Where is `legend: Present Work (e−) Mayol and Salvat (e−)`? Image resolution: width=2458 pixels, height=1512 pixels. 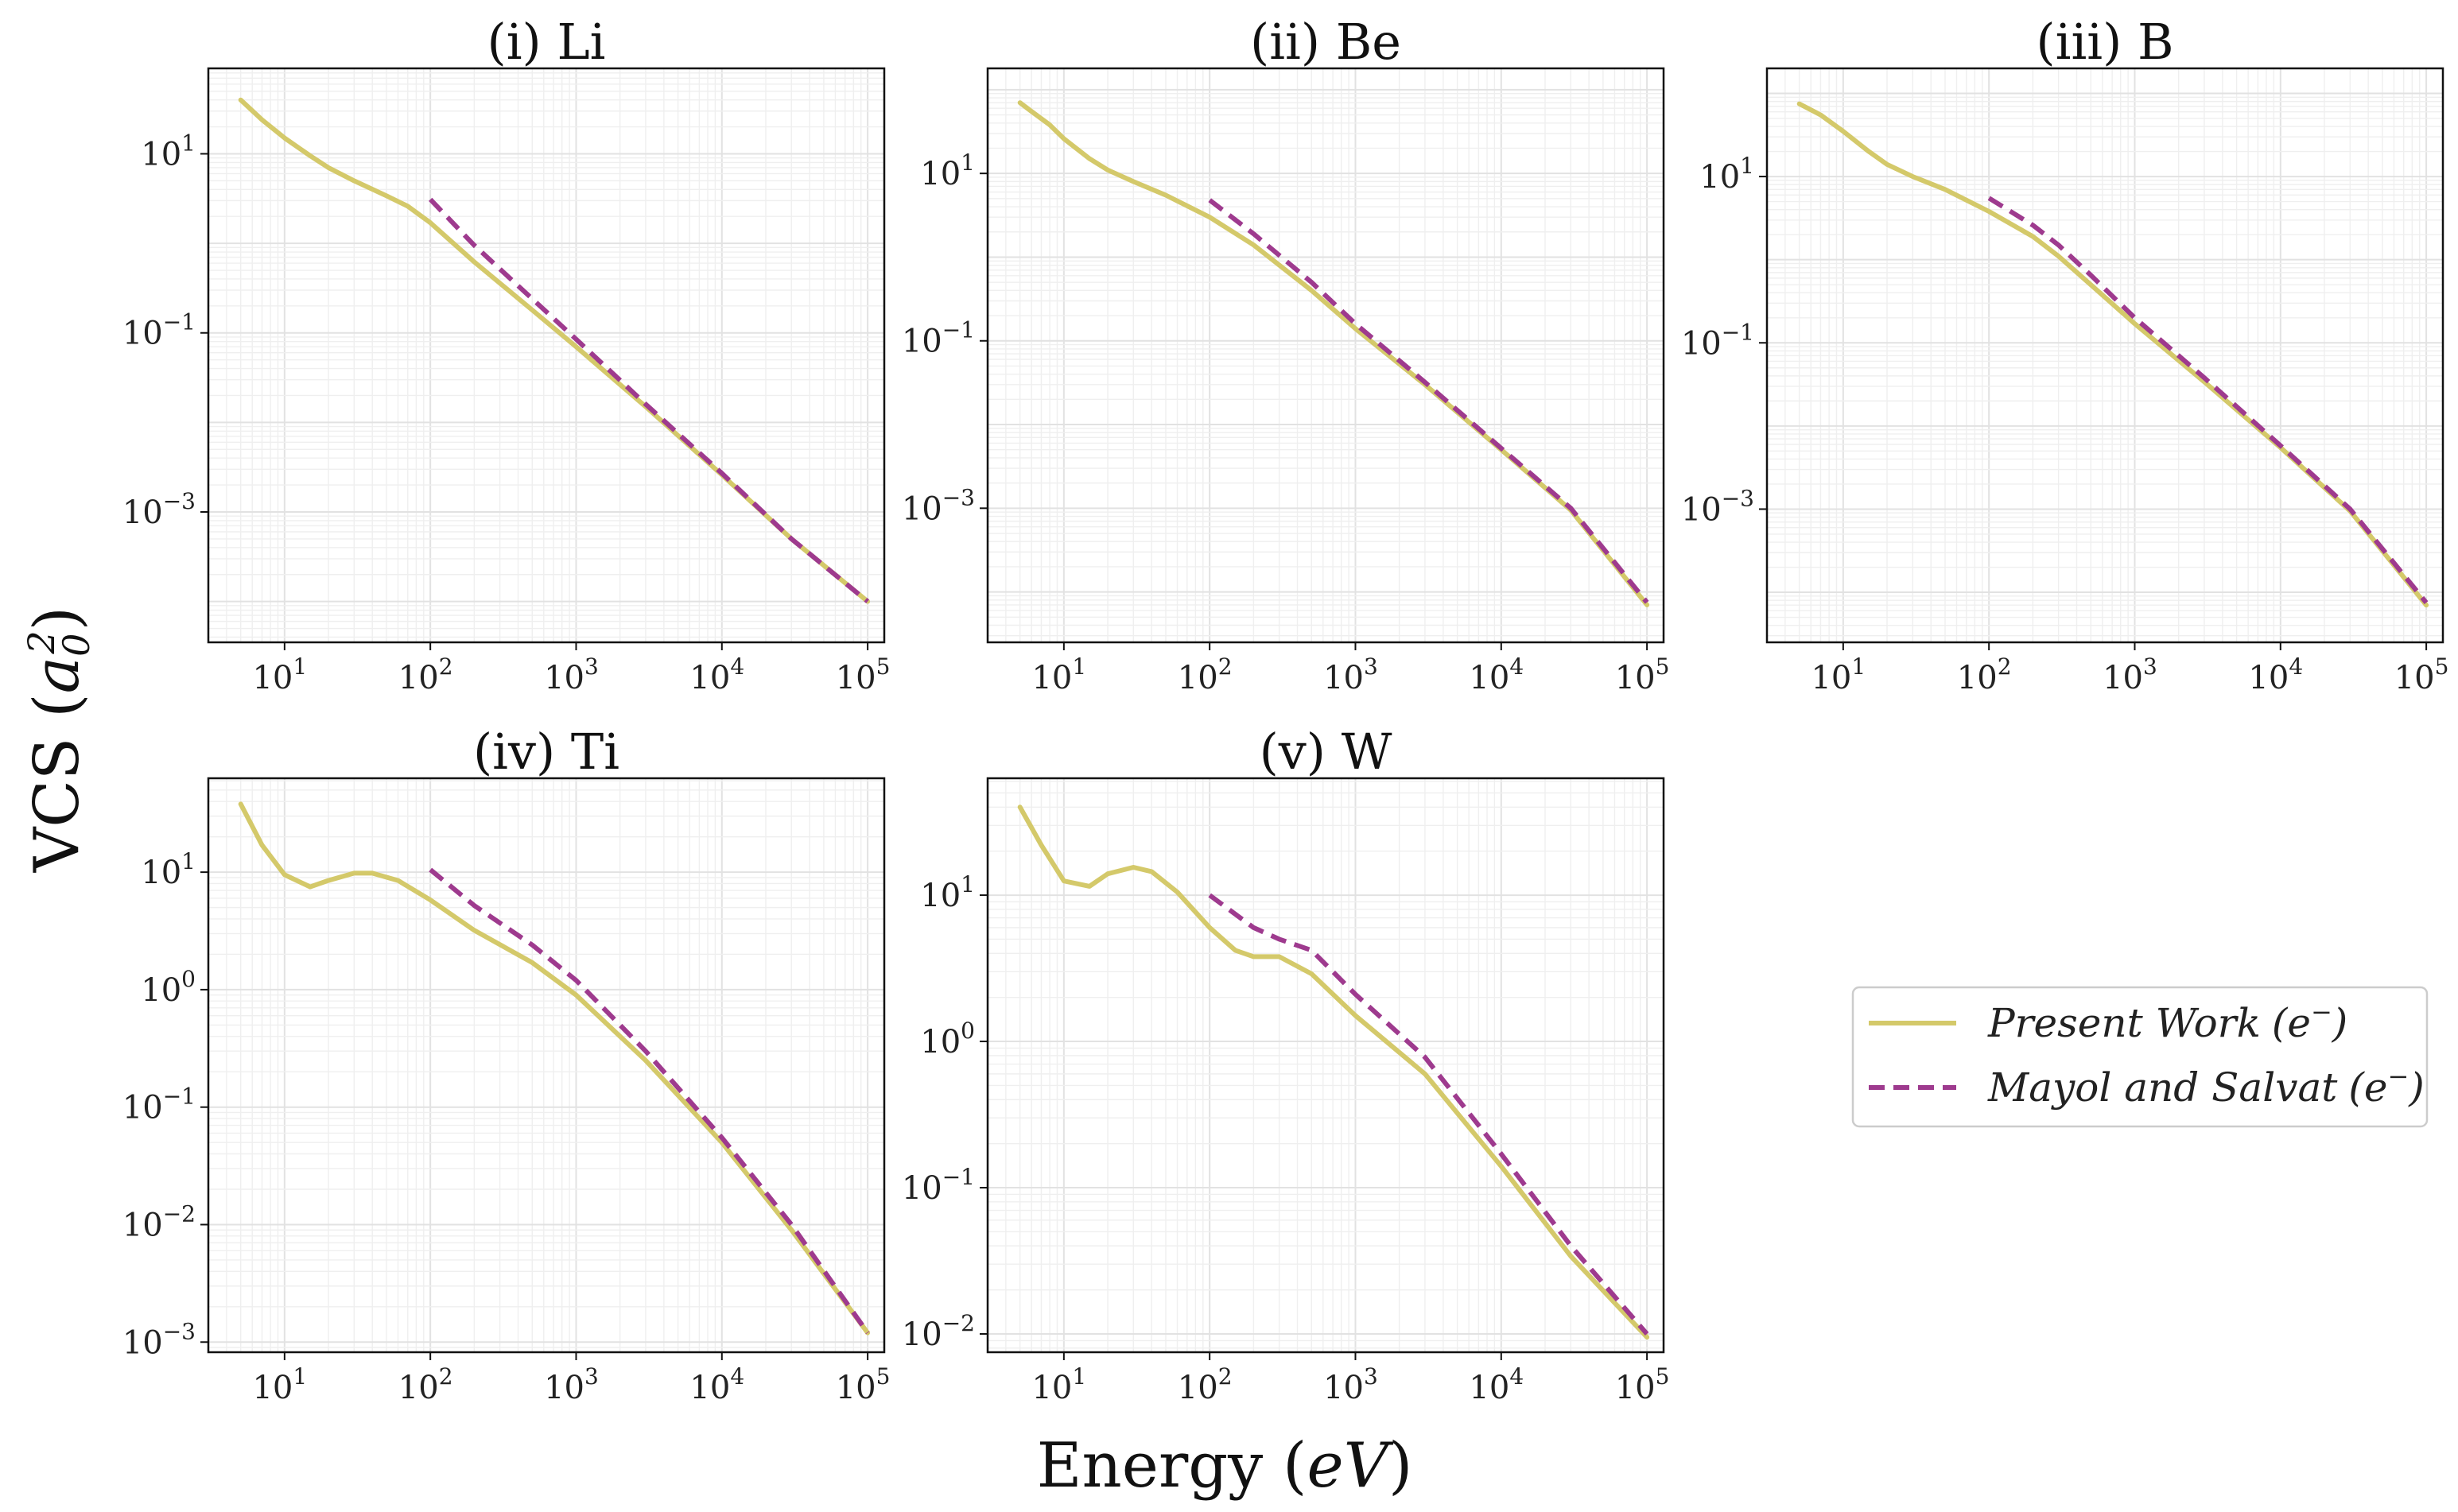 legend: Present Work (e−) Mayol and Salvat (e−) is located at coordinates (2140, 1057).